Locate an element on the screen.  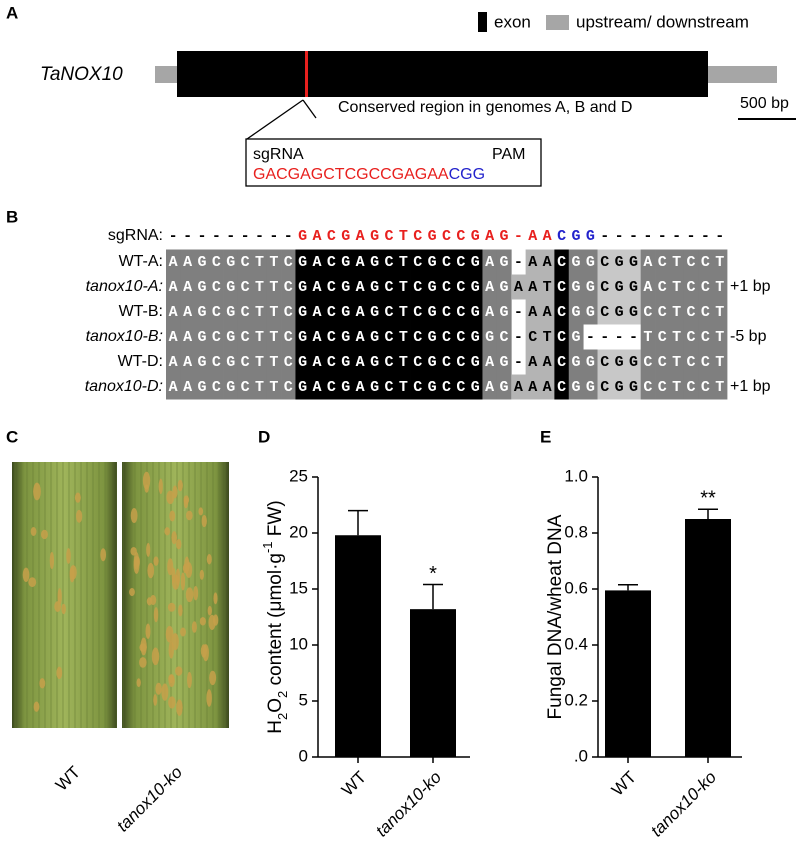
sgrna-sequence: GACGAGCTCGCCGAGAACGG is located at coordinates (369, 174).